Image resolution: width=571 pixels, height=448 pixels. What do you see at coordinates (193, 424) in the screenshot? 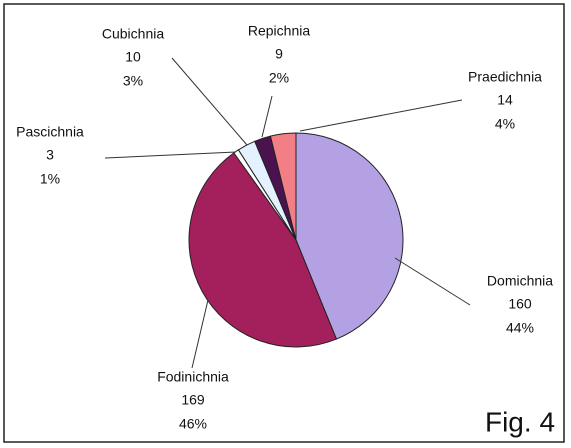
I see `slice-percent: 46%` at bounding box center [193, 424].